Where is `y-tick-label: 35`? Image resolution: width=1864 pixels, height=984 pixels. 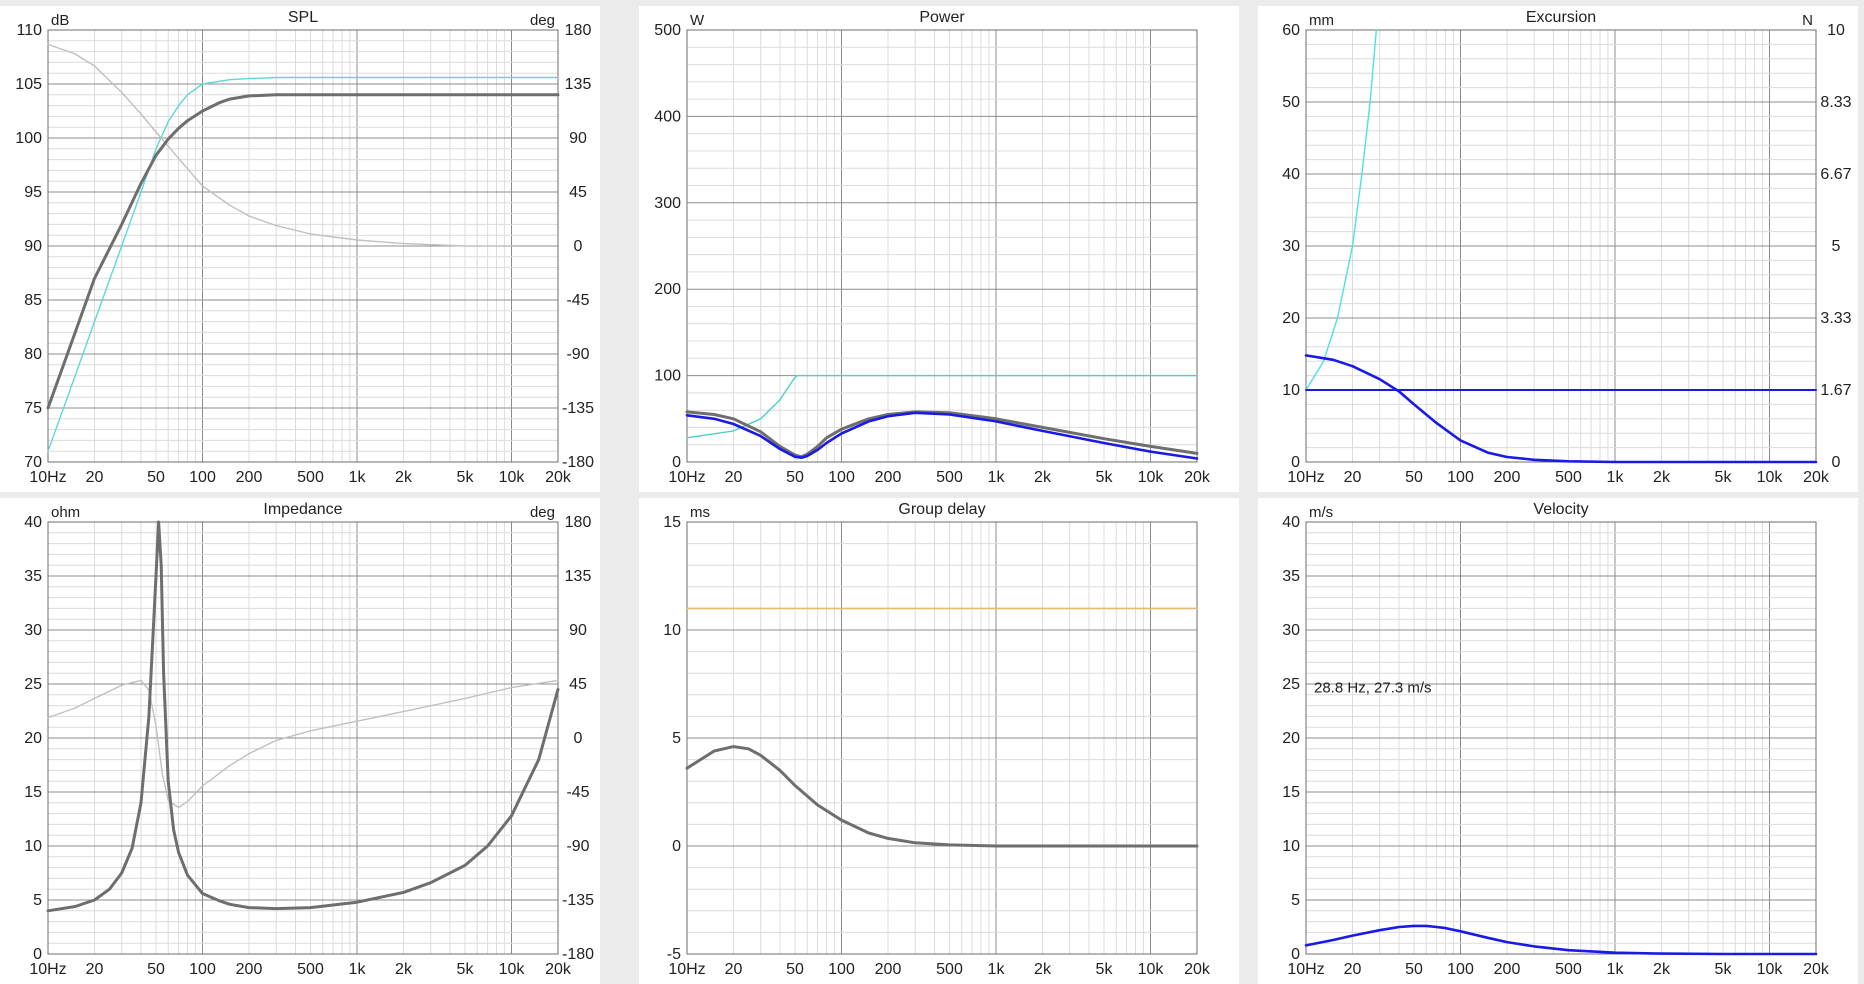 y-tick-label: 35 is located at coordinates (1291, 576).